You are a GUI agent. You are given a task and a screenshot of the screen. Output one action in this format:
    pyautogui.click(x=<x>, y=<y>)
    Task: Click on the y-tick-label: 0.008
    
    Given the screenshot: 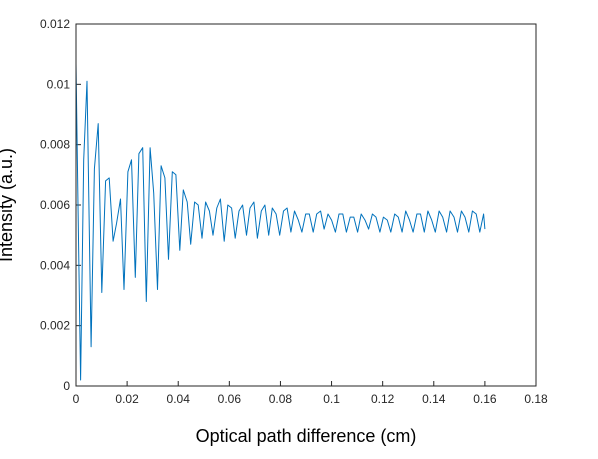 What is the action you would take?
    pyautogui.click(x=55, y=145)
    